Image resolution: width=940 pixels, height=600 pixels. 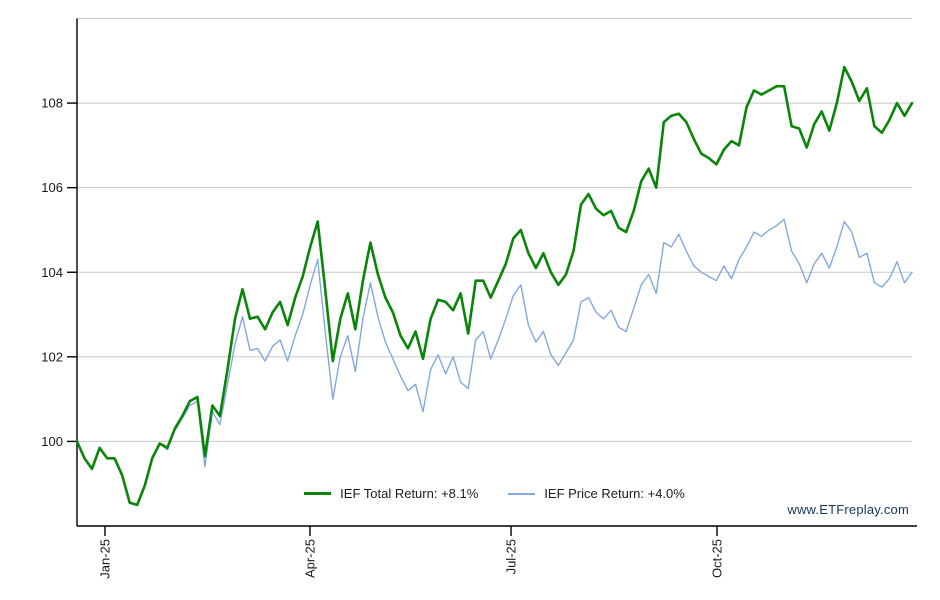 What do you see at coordinates (614, 493) in the screenshot?
I see `price-return-legend-label: IEF Price Return: +4.0%` at bounding box center [614, 493].